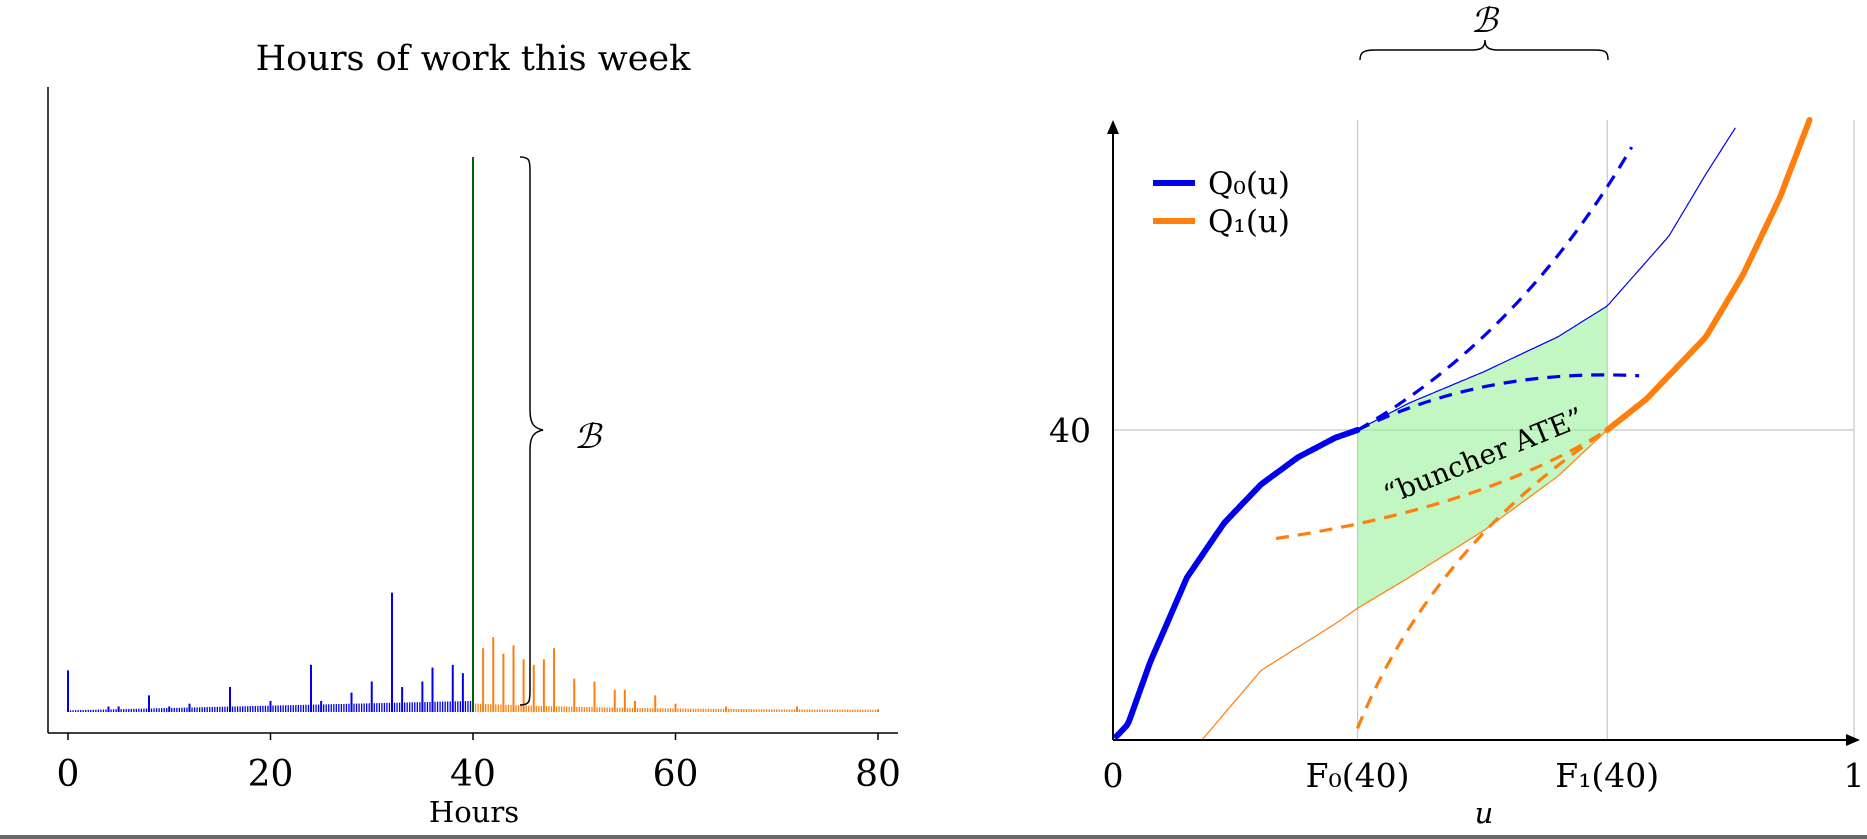 Image resolution: width=1867 pixels, height=839 pixels. I want to click on q1-dashed-upper, so click(1442, 484).